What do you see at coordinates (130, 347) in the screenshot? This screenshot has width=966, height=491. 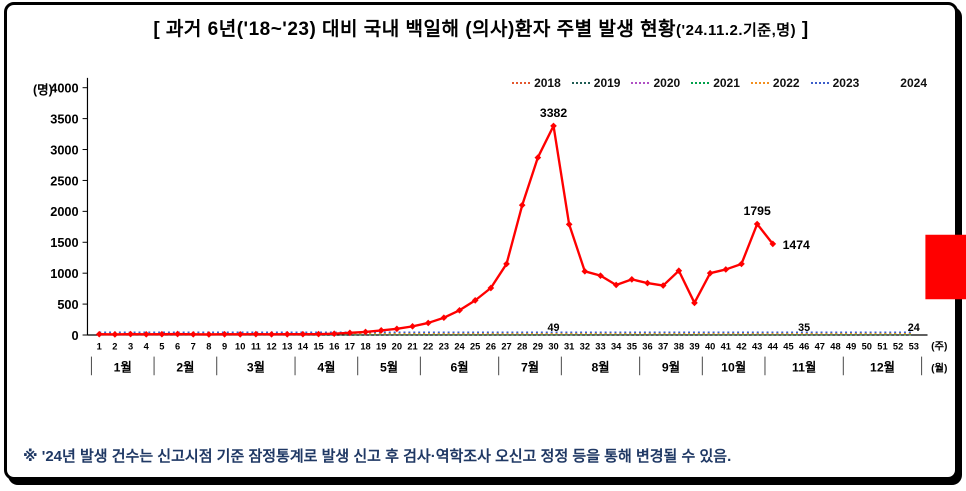 I see `svg-text: 3` at bounding box center [130, 347].